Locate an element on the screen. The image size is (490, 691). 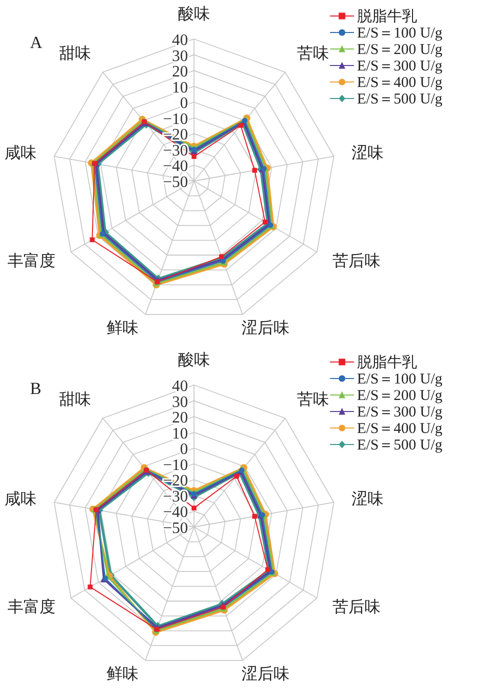
text: A is located at coordinates (36, 42).